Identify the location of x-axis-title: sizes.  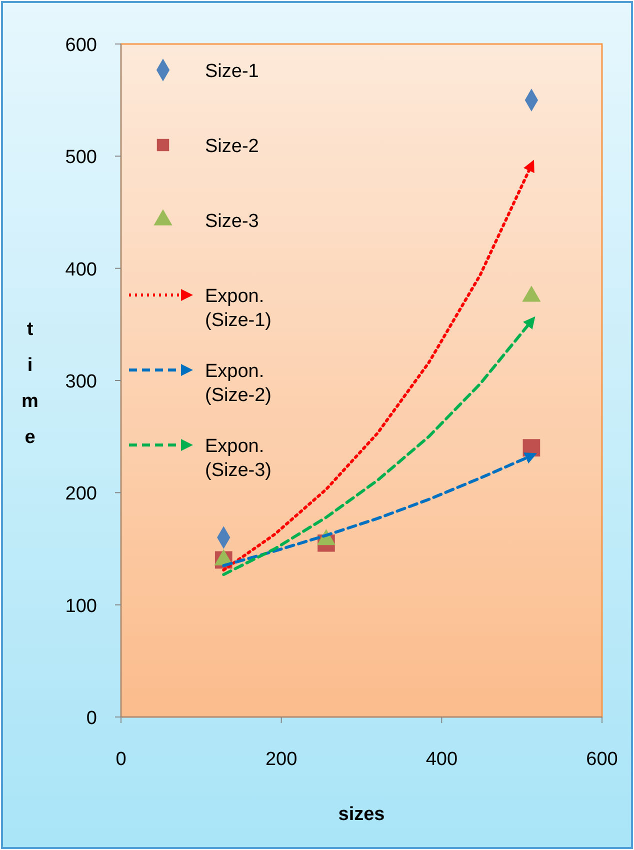
(361, 814).